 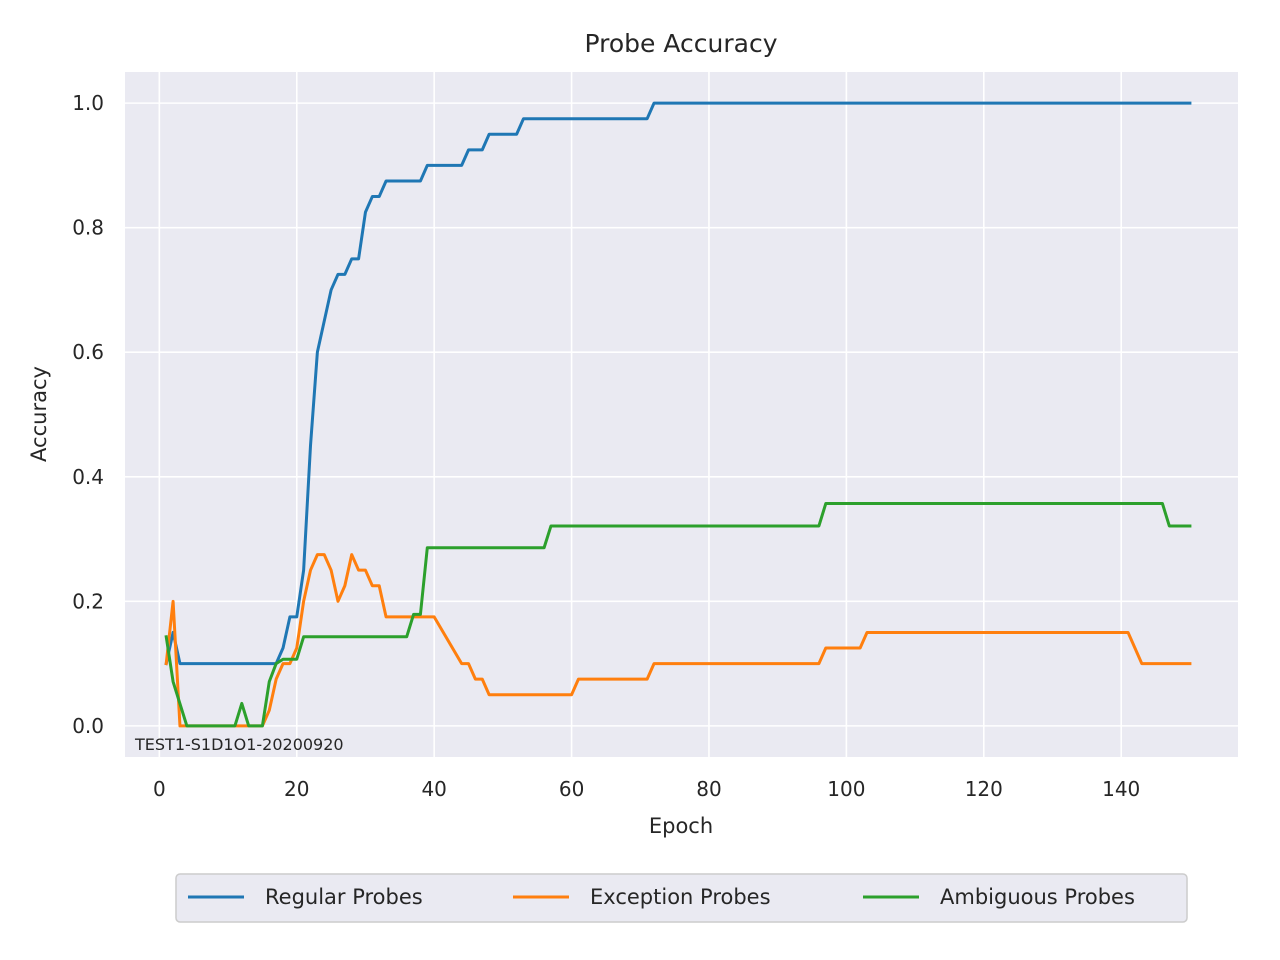 What do you see at coordinates (433, 789) in the screenshot?
I see `x-tick-label: 40` at bounding box center [433, 789].